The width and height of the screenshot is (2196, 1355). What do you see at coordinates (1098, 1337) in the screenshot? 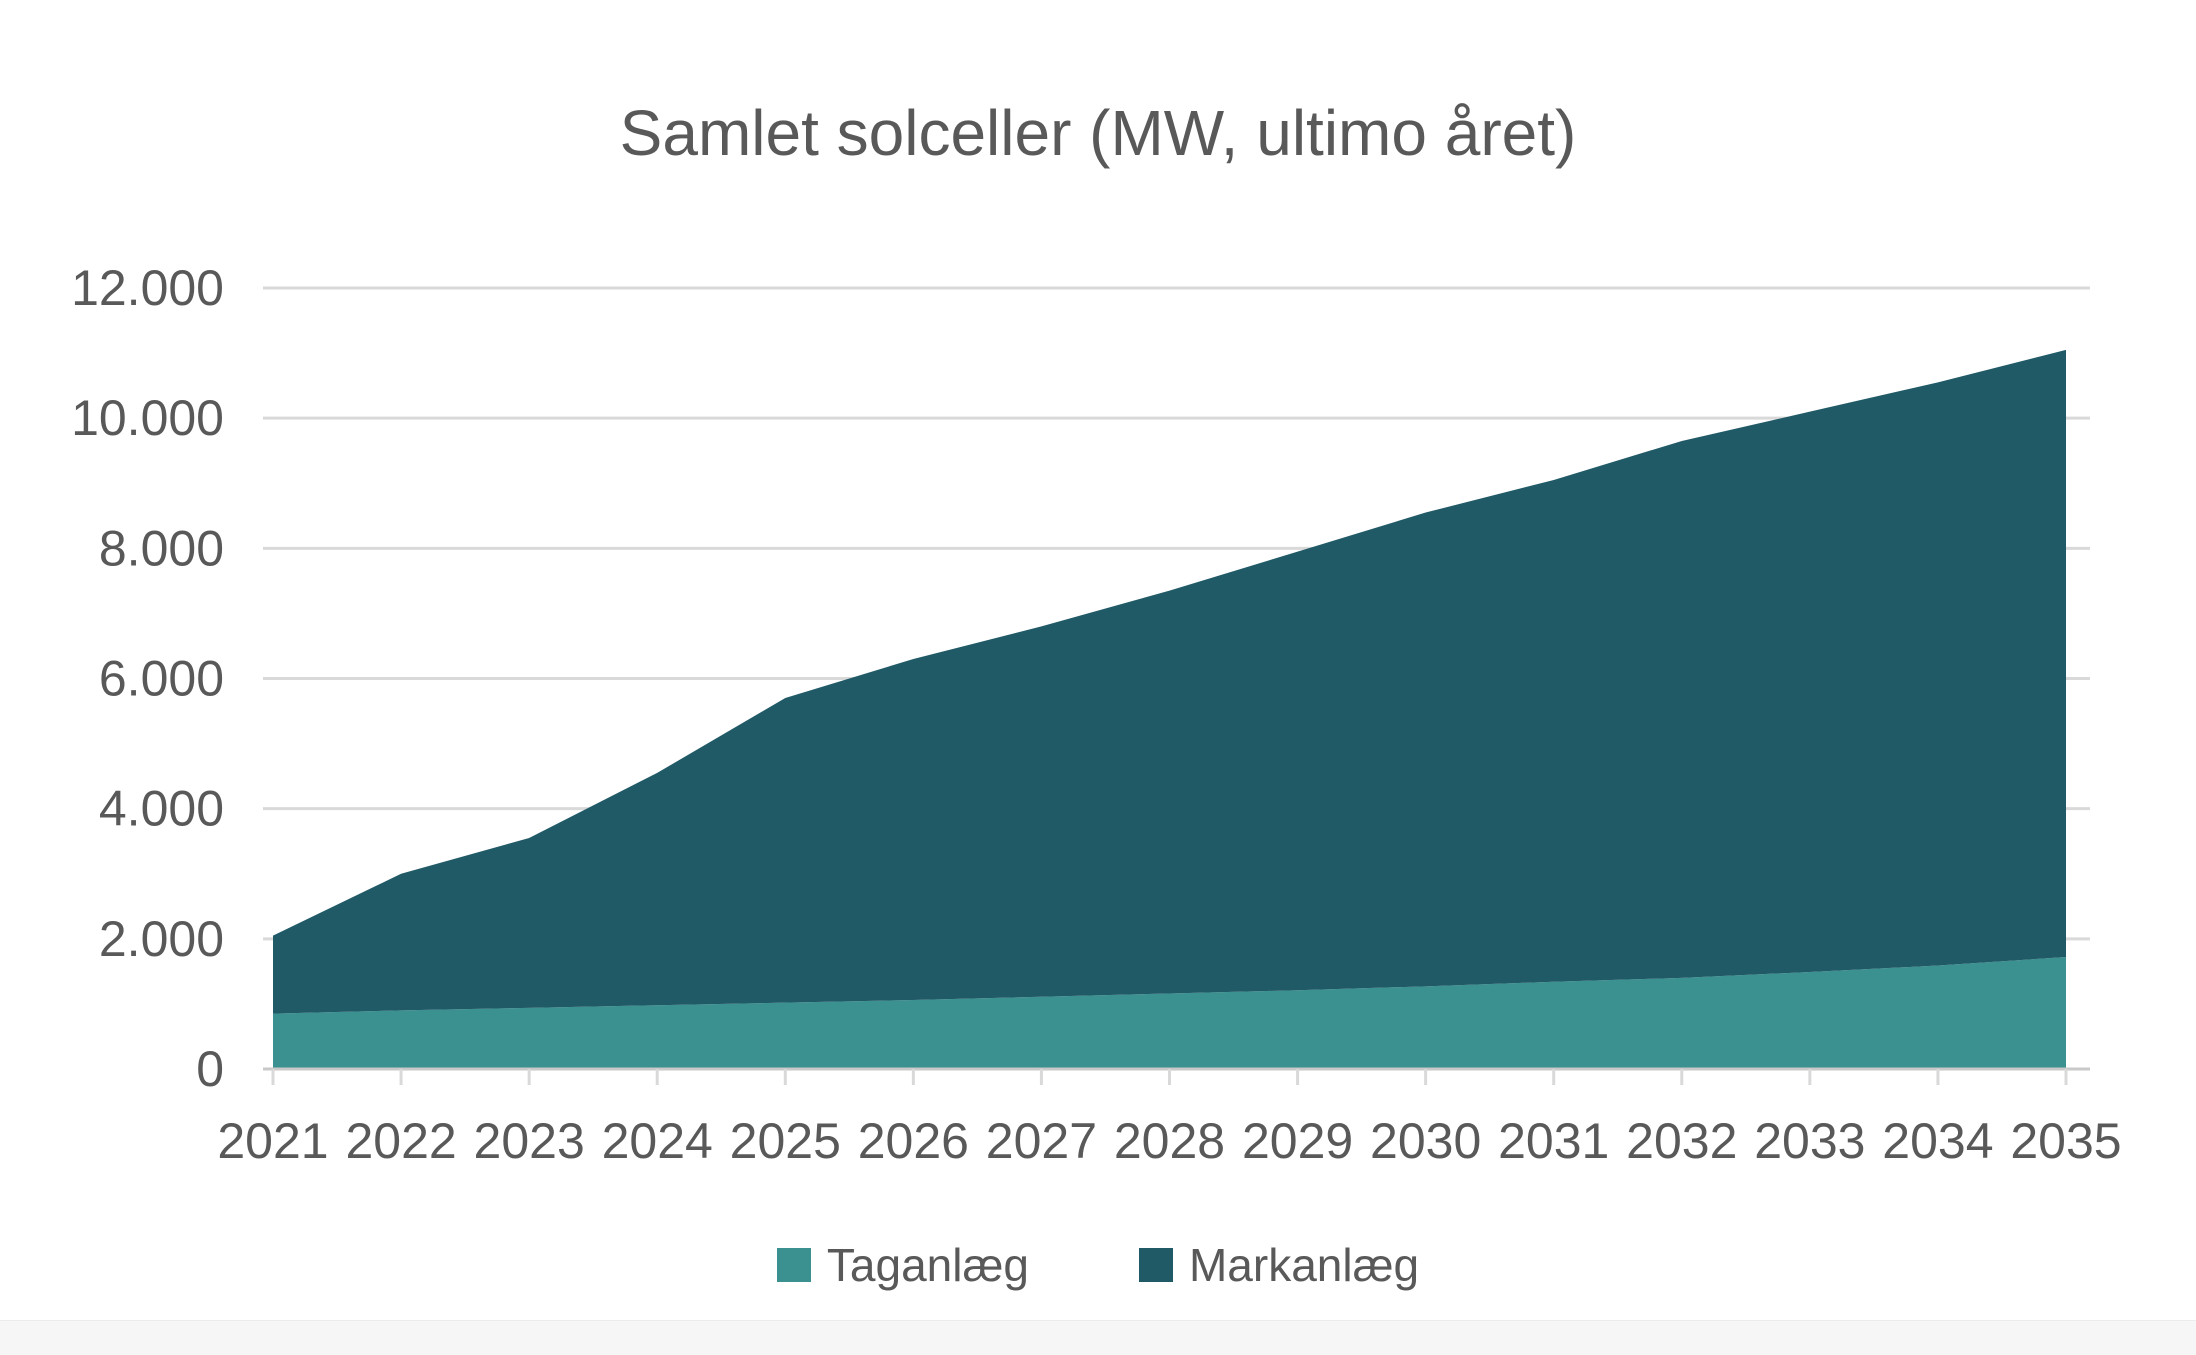
I see `window-edge` at bounding box center [1098, 1337].